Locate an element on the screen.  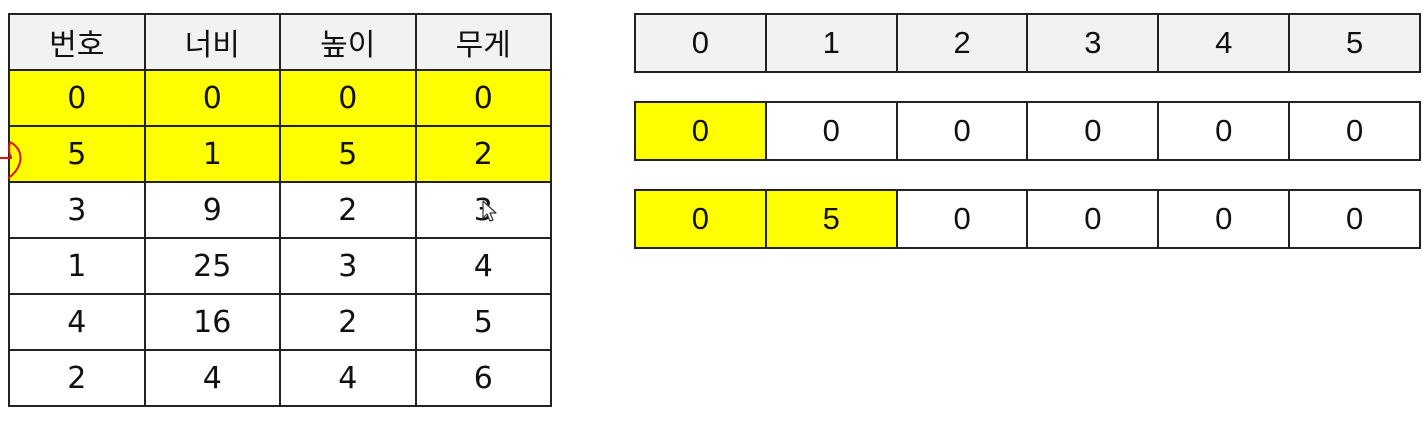
table-row: 3 9 2 3 is located at coordinates (280, 210).